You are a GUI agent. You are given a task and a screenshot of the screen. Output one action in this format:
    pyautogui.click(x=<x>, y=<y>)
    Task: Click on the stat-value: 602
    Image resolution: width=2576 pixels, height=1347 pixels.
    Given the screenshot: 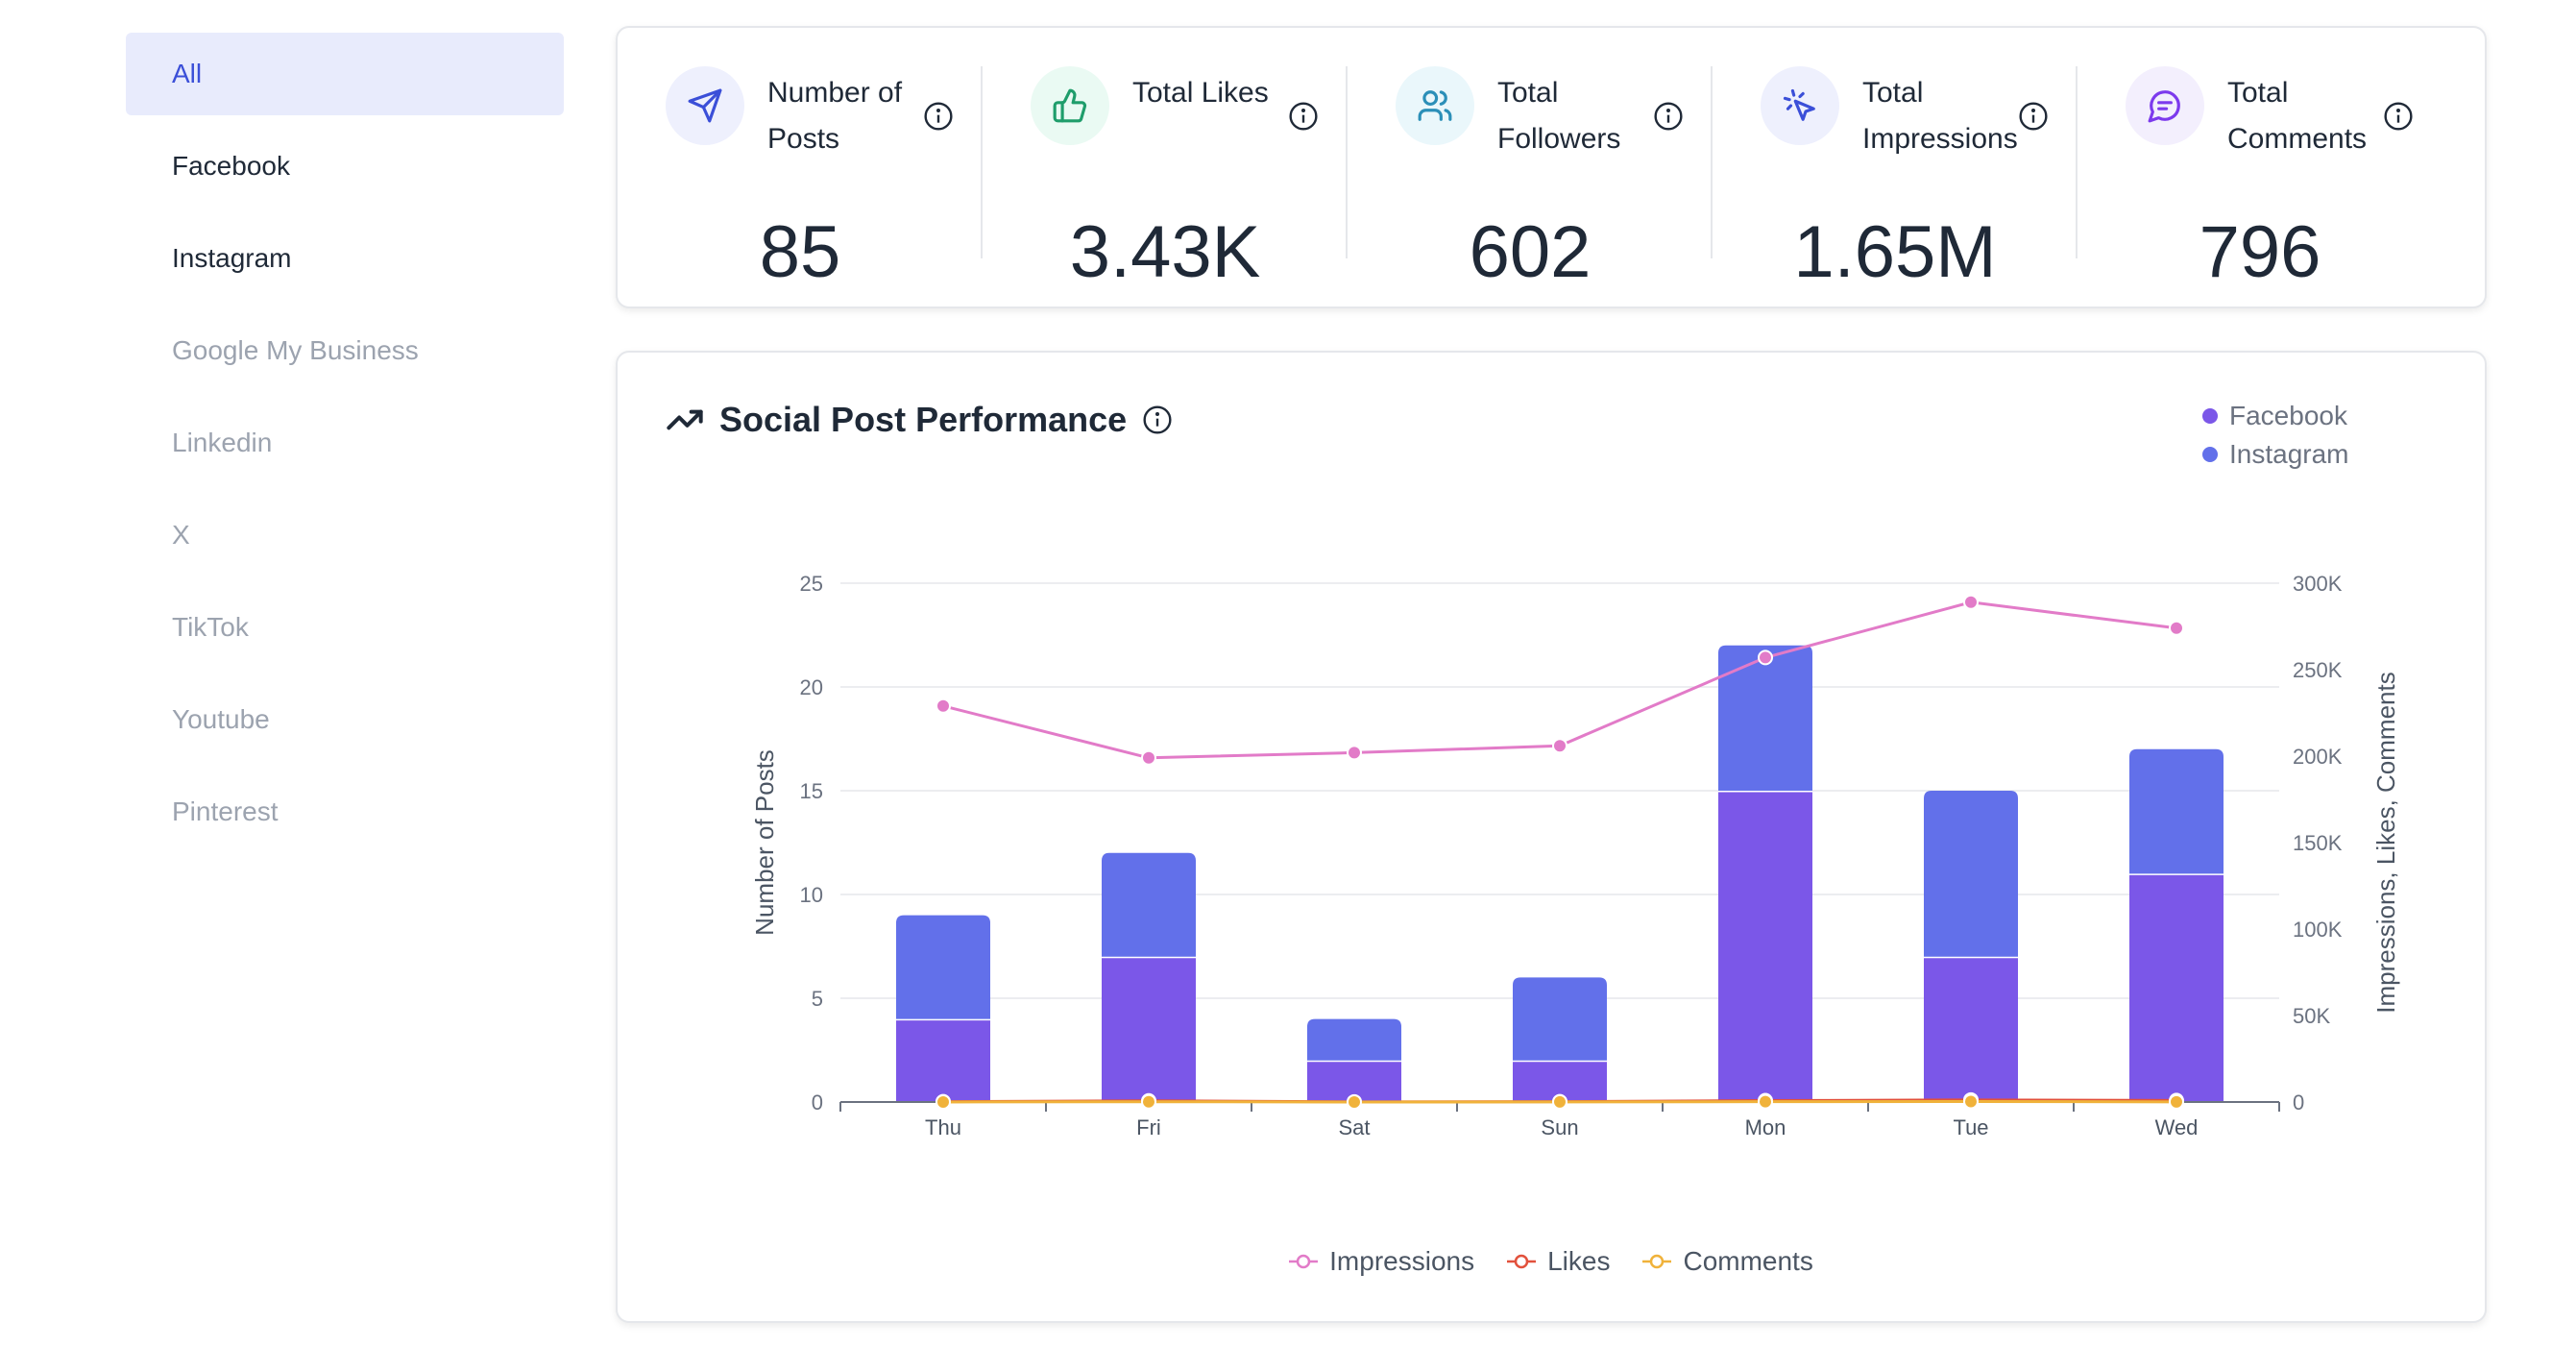 What is the action you would take?
    pyautogui.click(x=1530, y=252)
    